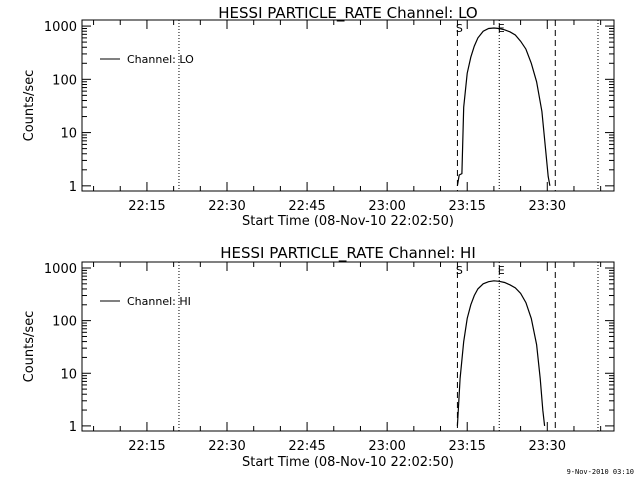  Describe the element at coordinates (160, 59) in the screenshot. I see `legend-label: Channel: LO` at that location.